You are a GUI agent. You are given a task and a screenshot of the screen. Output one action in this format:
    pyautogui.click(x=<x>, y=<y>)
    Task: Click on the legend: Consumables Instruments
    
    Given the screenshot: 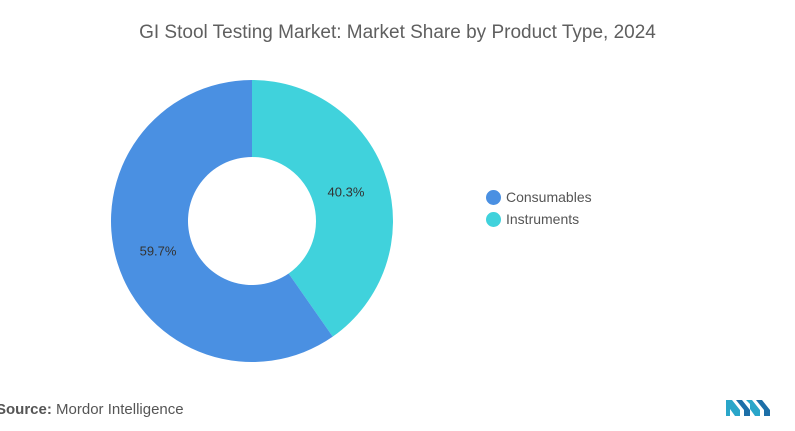 What is the action you would take?
    pyautogui.click(x=539, y=208)
    